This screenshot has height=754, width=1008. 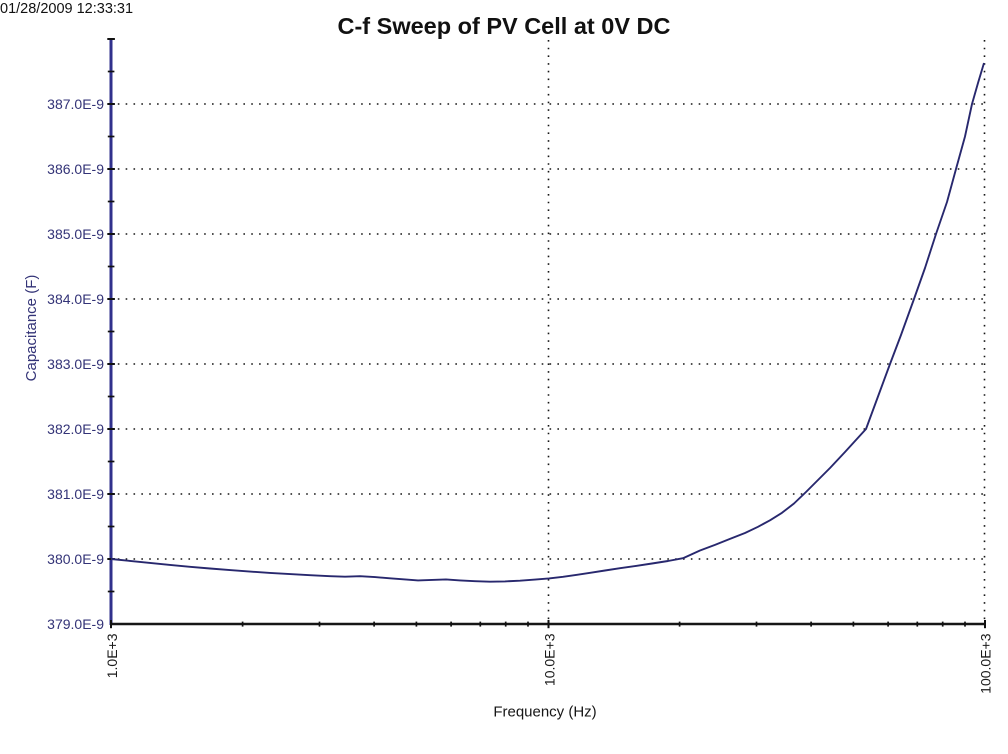 What do you see at coordinates (504, 26) in the screenshot?
I see `svg-text: C-f Sweep of PV Cell at 0V DC` at bounding box center [504, 26].